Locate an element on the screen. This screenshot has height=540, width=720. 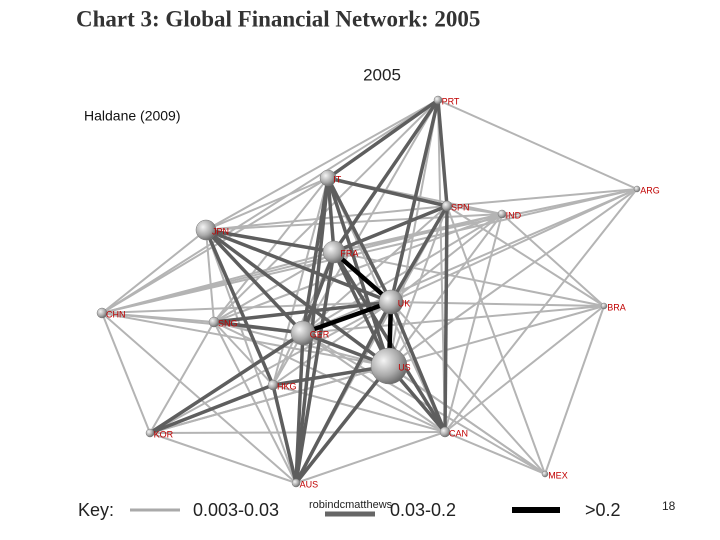
figure-year: 2005 is located at coordinates (382, 74).